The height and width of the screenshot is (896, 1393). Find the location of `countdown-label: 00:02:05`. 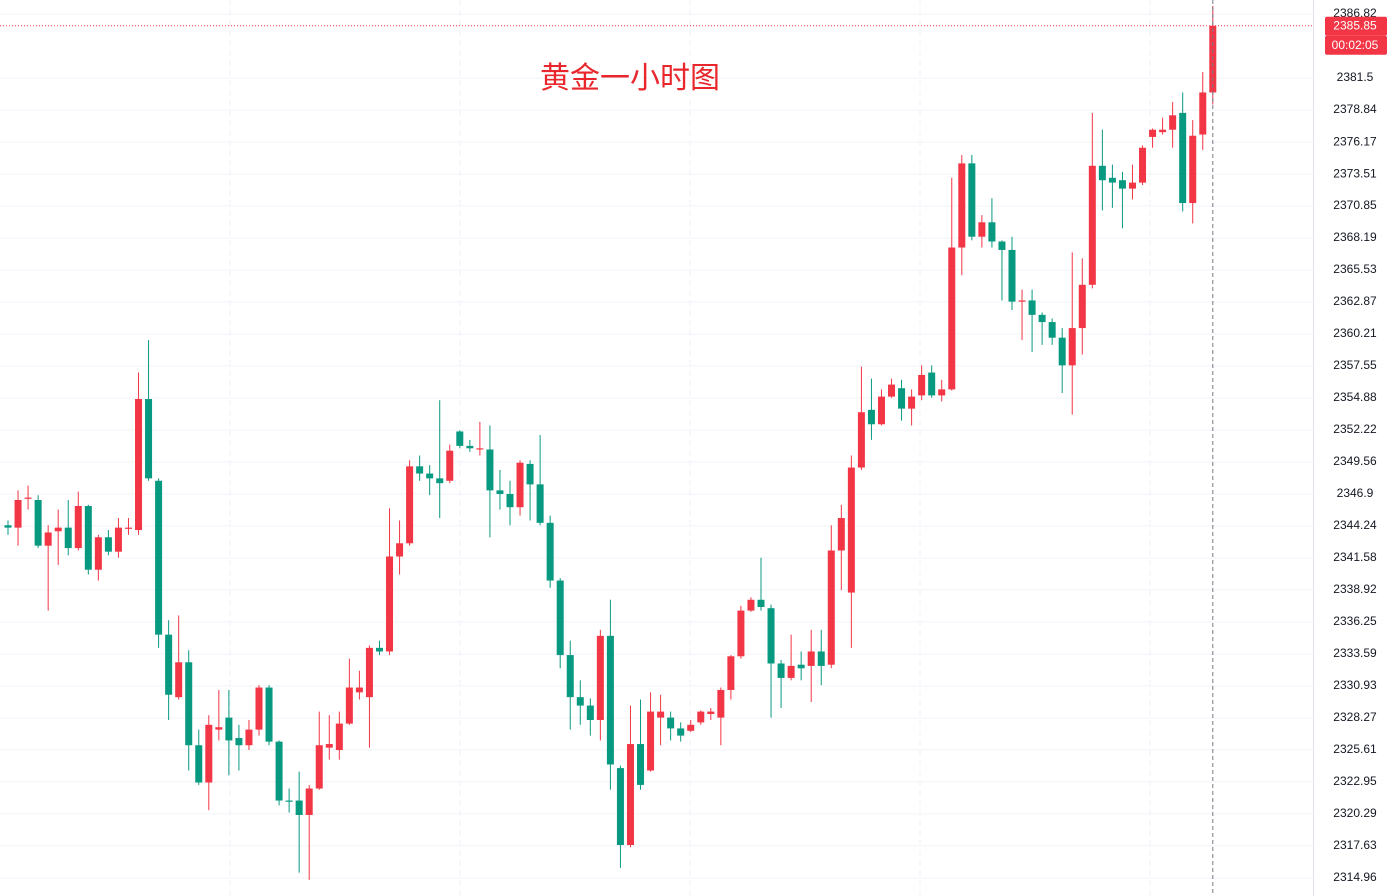

countdown-label: 00:02:05 is located at coordinates (1355, 45).